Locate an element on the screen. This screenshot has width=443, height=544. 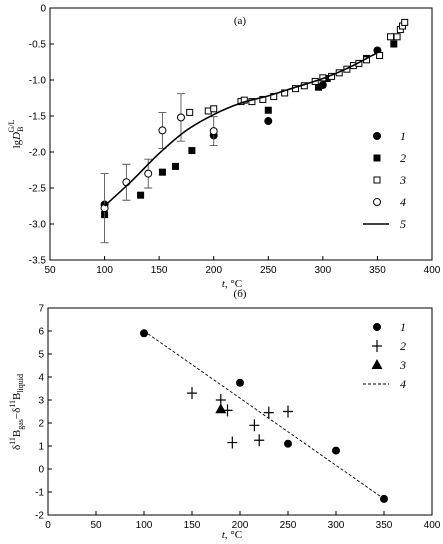
panel-b-y-label-sup1: 11 is located at coordinates (12, 441).